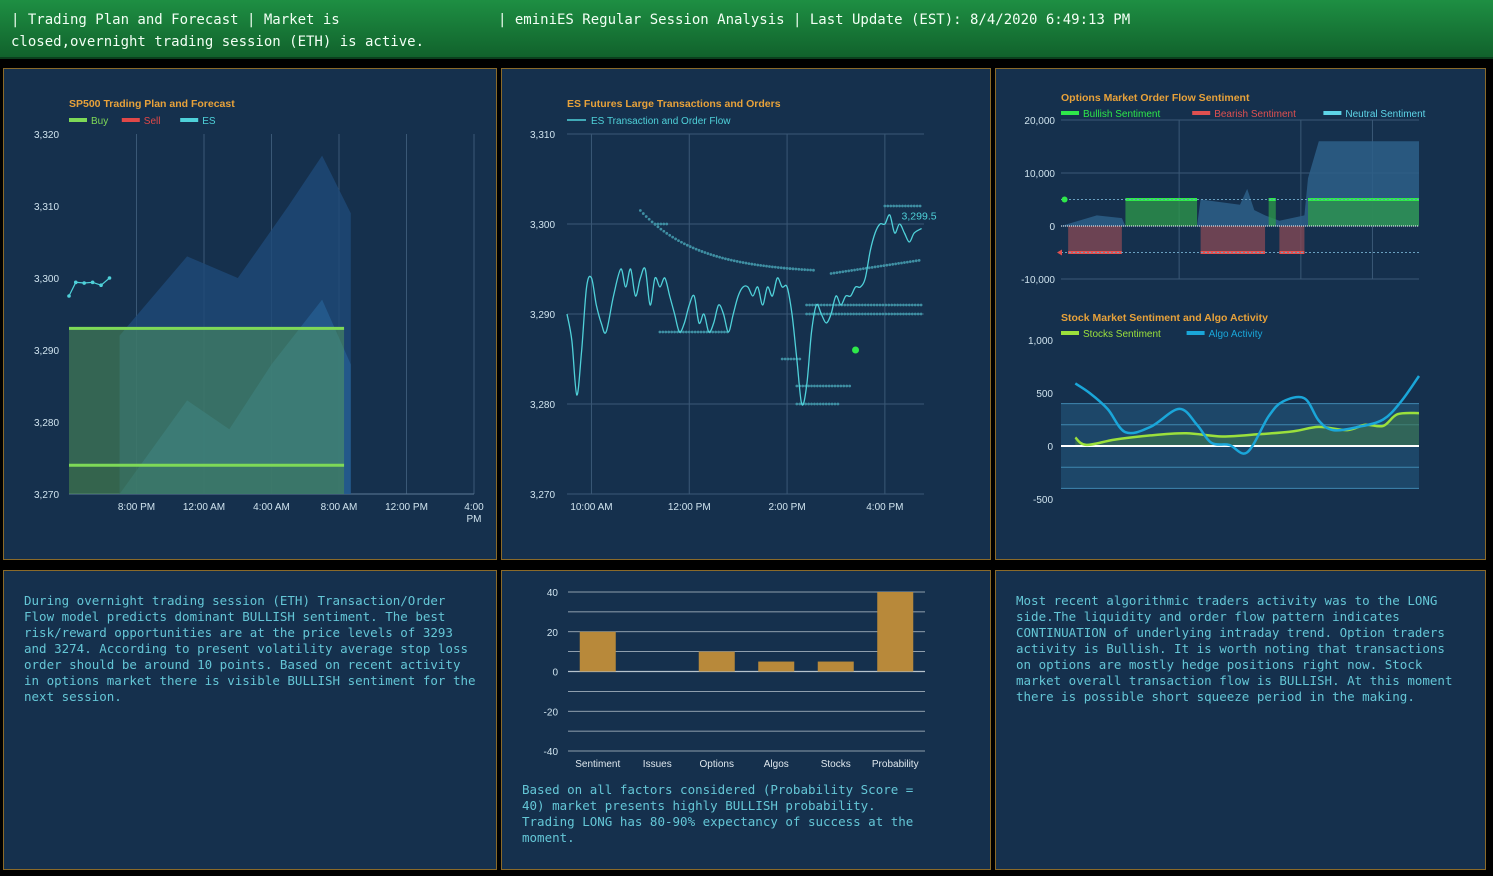 This screenshot has width=1493, height=876. Describe the element at coordinates (776, 764) in the screenshot. I see `category-label: Algos` at that location.